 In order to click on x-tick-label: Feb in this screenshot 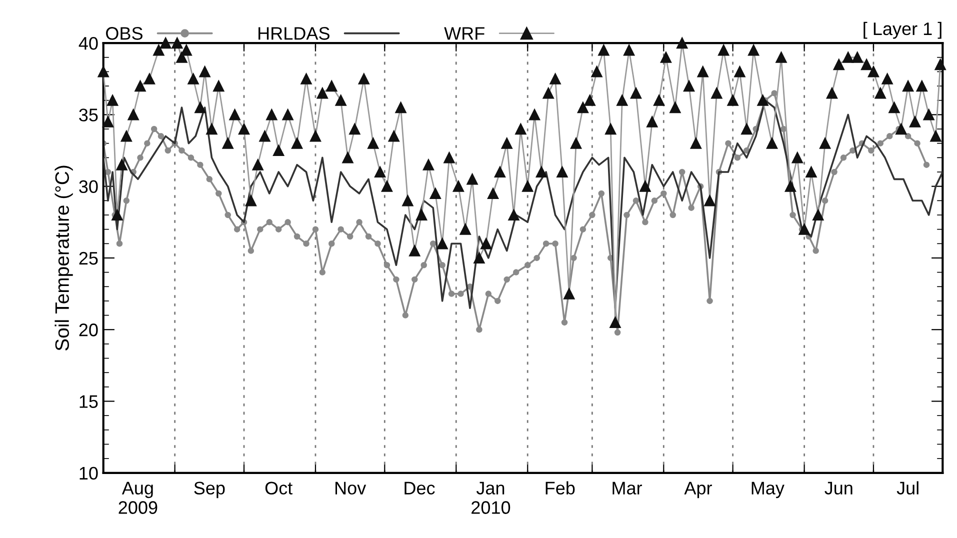, I will do `click(560, 487)`.